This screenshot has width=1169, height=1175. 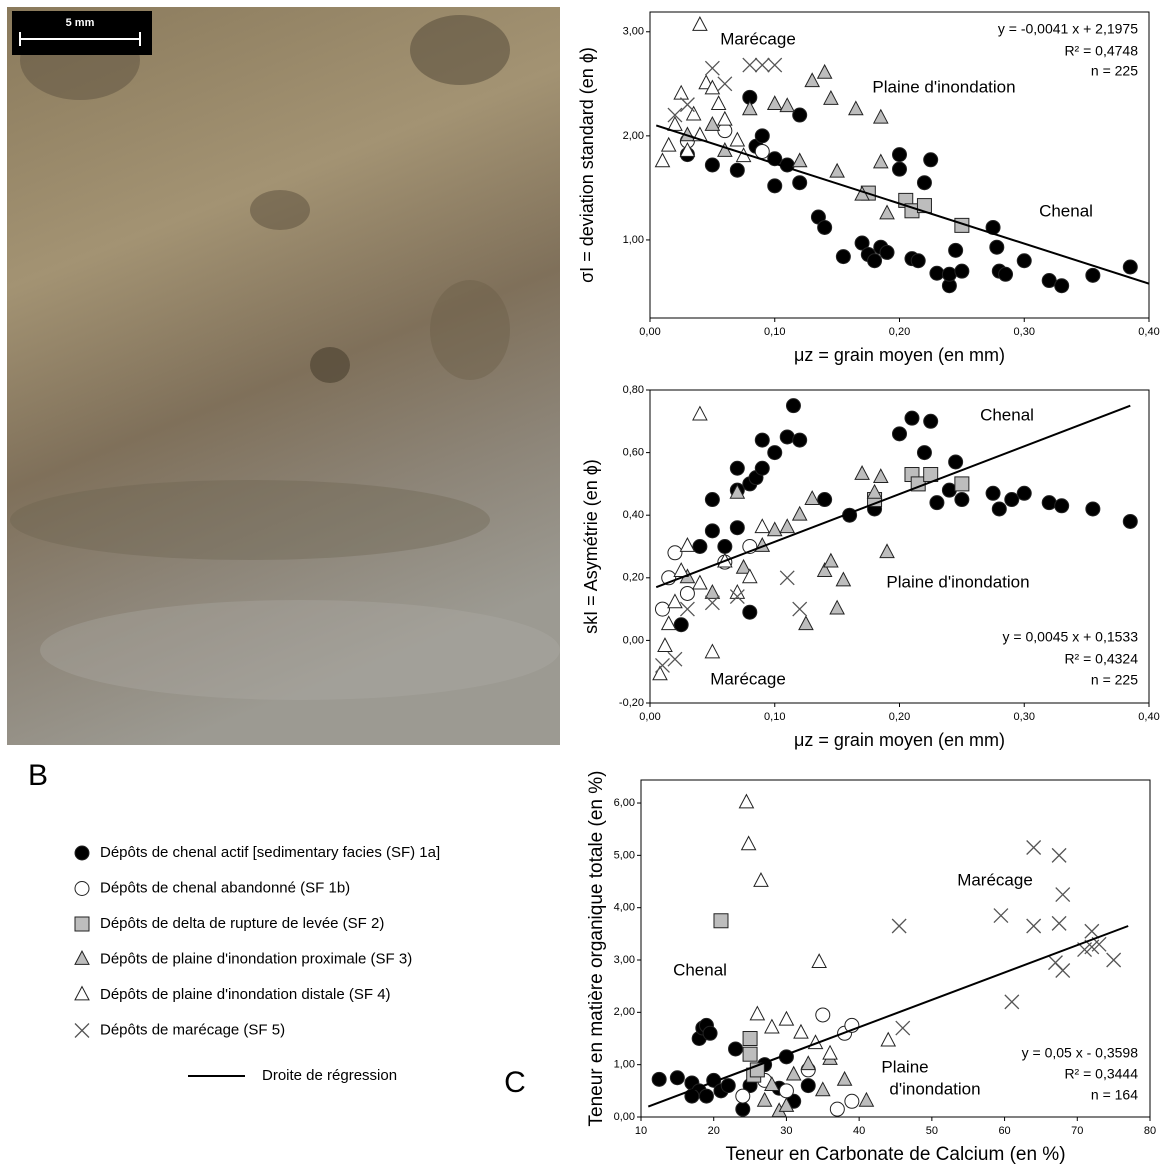 What do you see at coordinates (904, 1066) in the screenshot?
I see `region-label: Plaine` at bounding box center [904, 1066].